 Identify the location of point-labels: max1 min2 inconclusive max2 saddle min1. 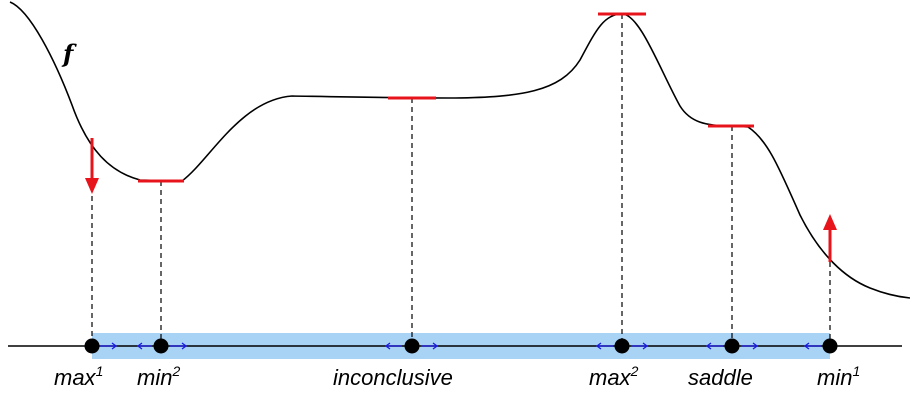
(457, 376).